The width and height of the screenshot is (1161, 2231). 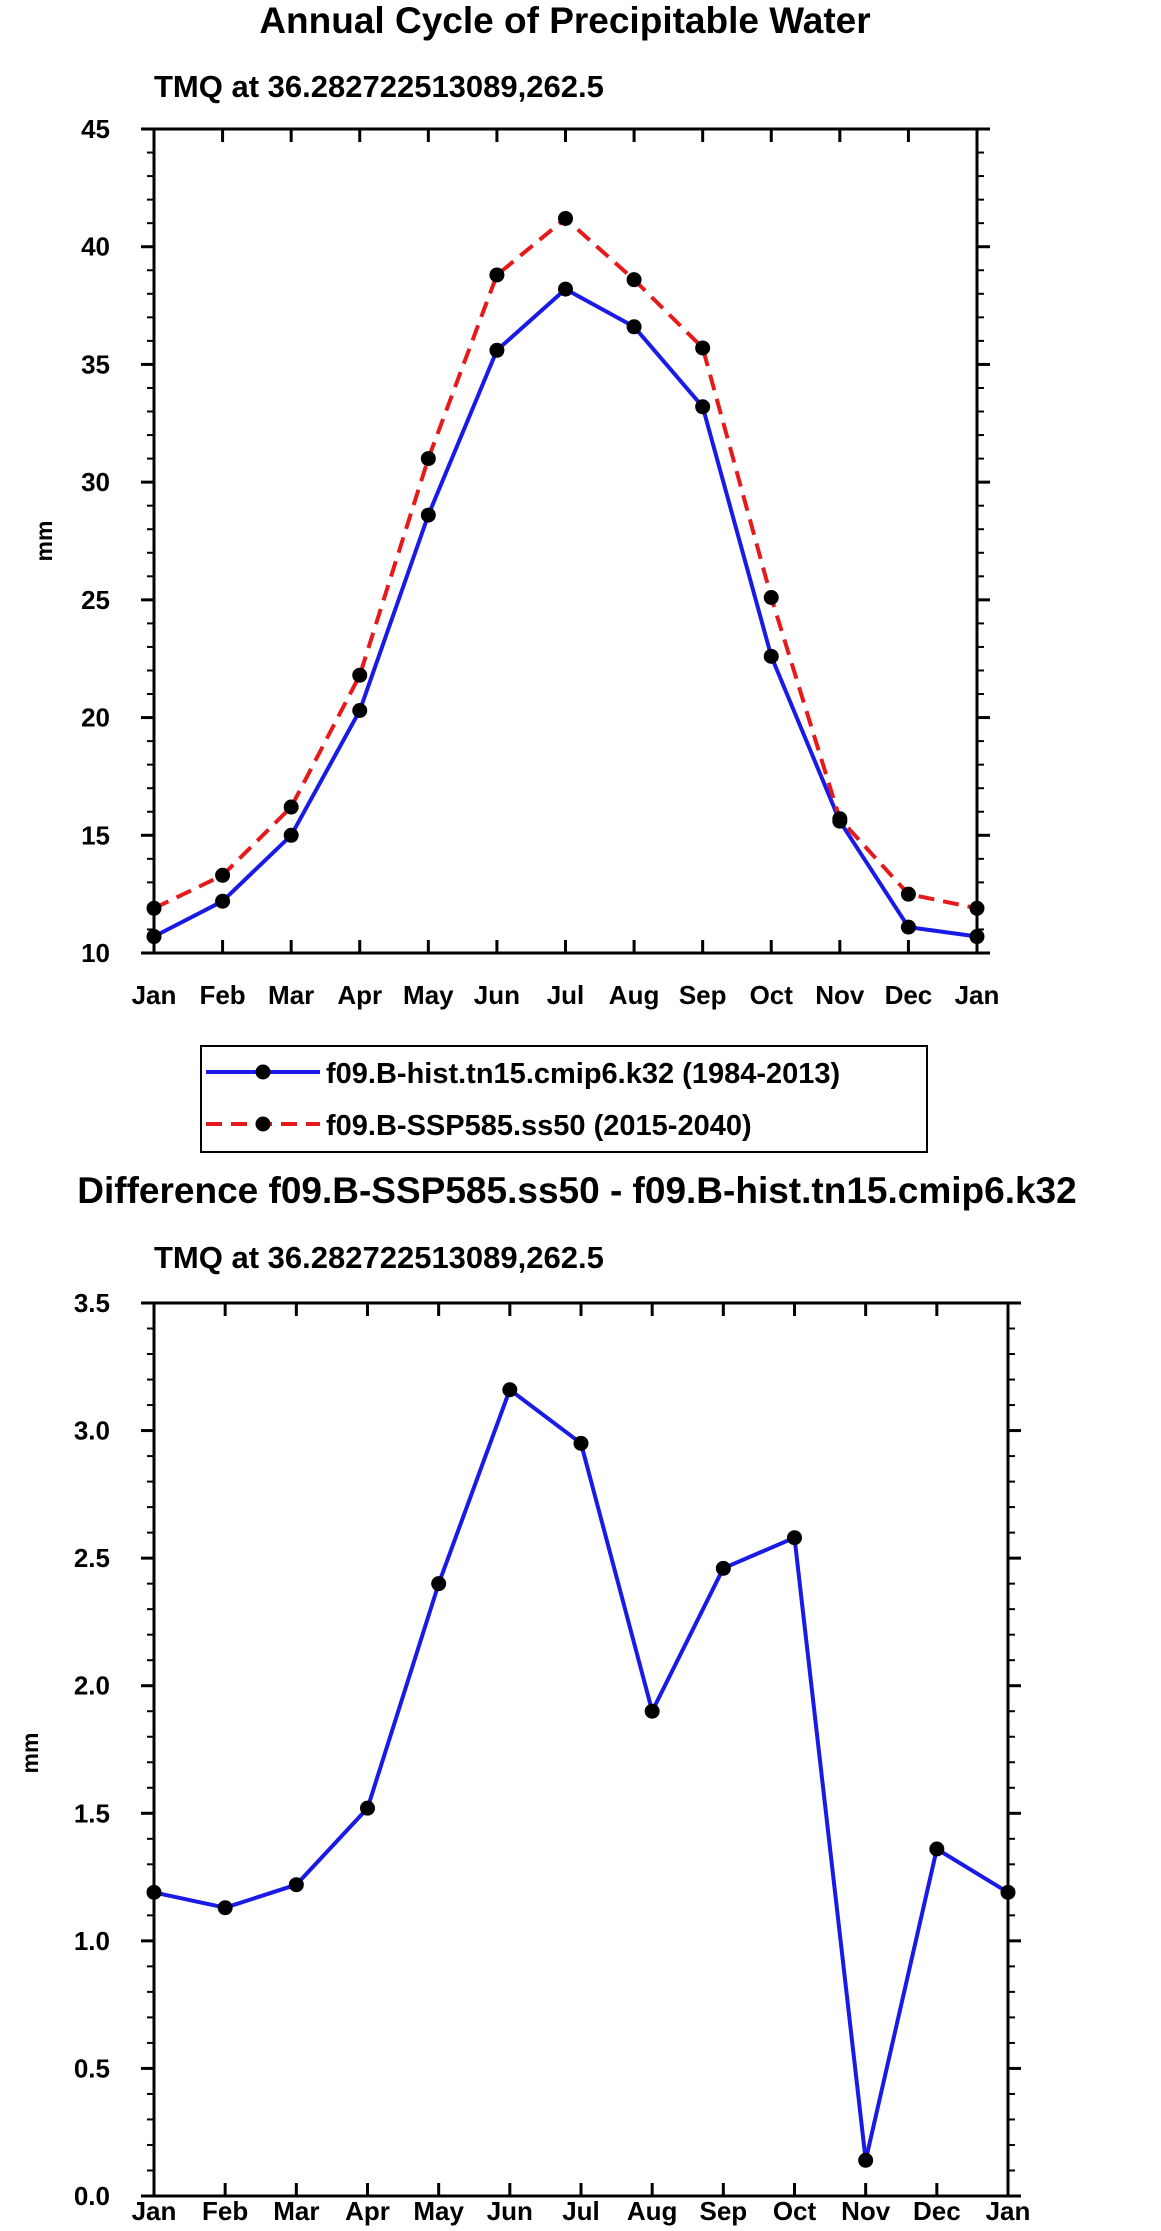 I want to click on chart-title: Annual Cycle of Precipitable Water, so click(x=564, y=20).